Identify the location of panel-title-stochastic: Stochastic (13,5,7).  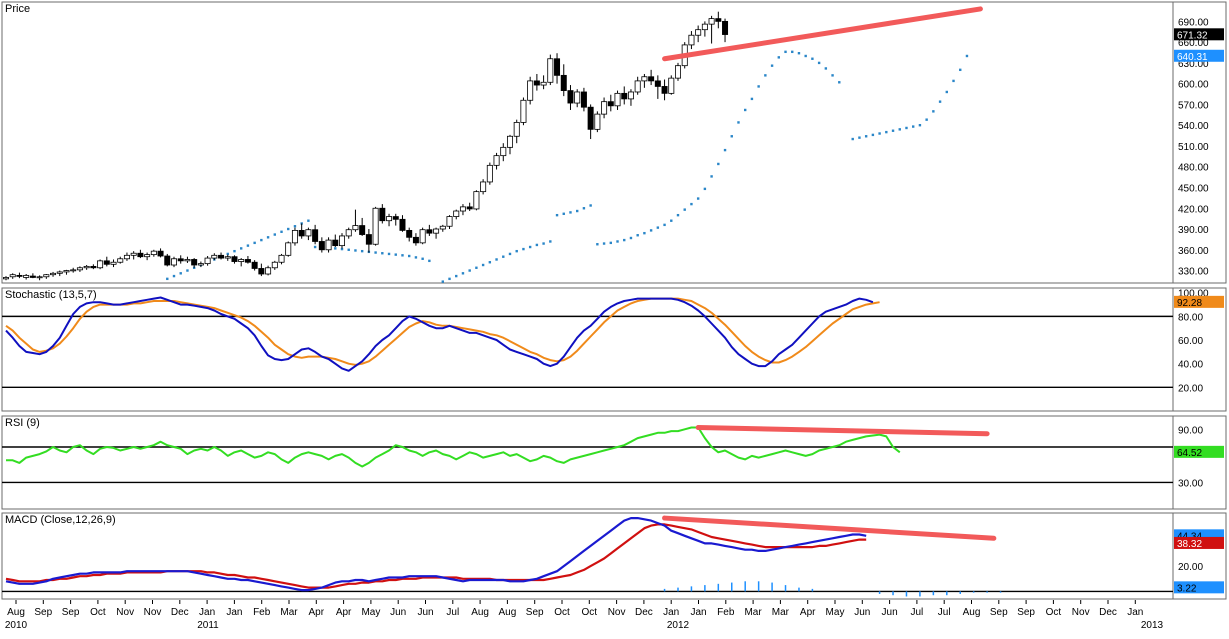
(51, 295).